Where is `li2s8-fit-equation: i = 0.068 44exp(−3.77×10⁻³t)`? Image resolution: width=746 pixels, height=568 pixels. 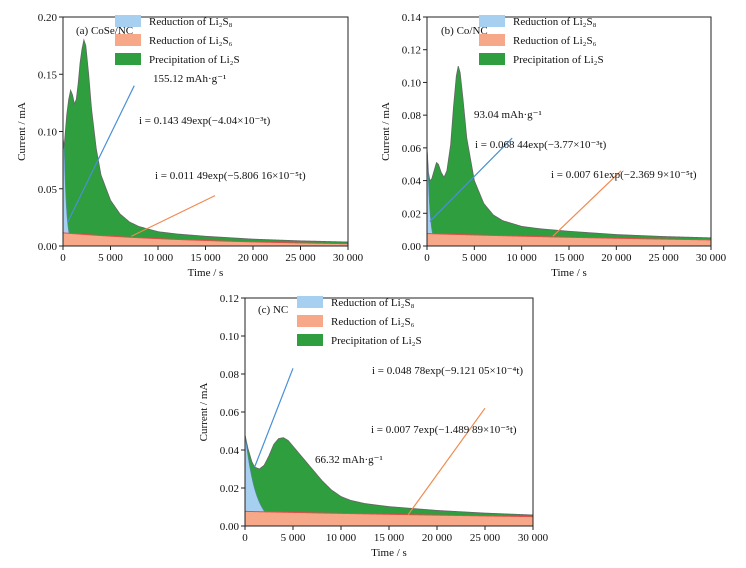 li2s8-fit-equation: i = 0.068 44exp(−3.77×10⁻³t) is located at coordinates (541, 145).